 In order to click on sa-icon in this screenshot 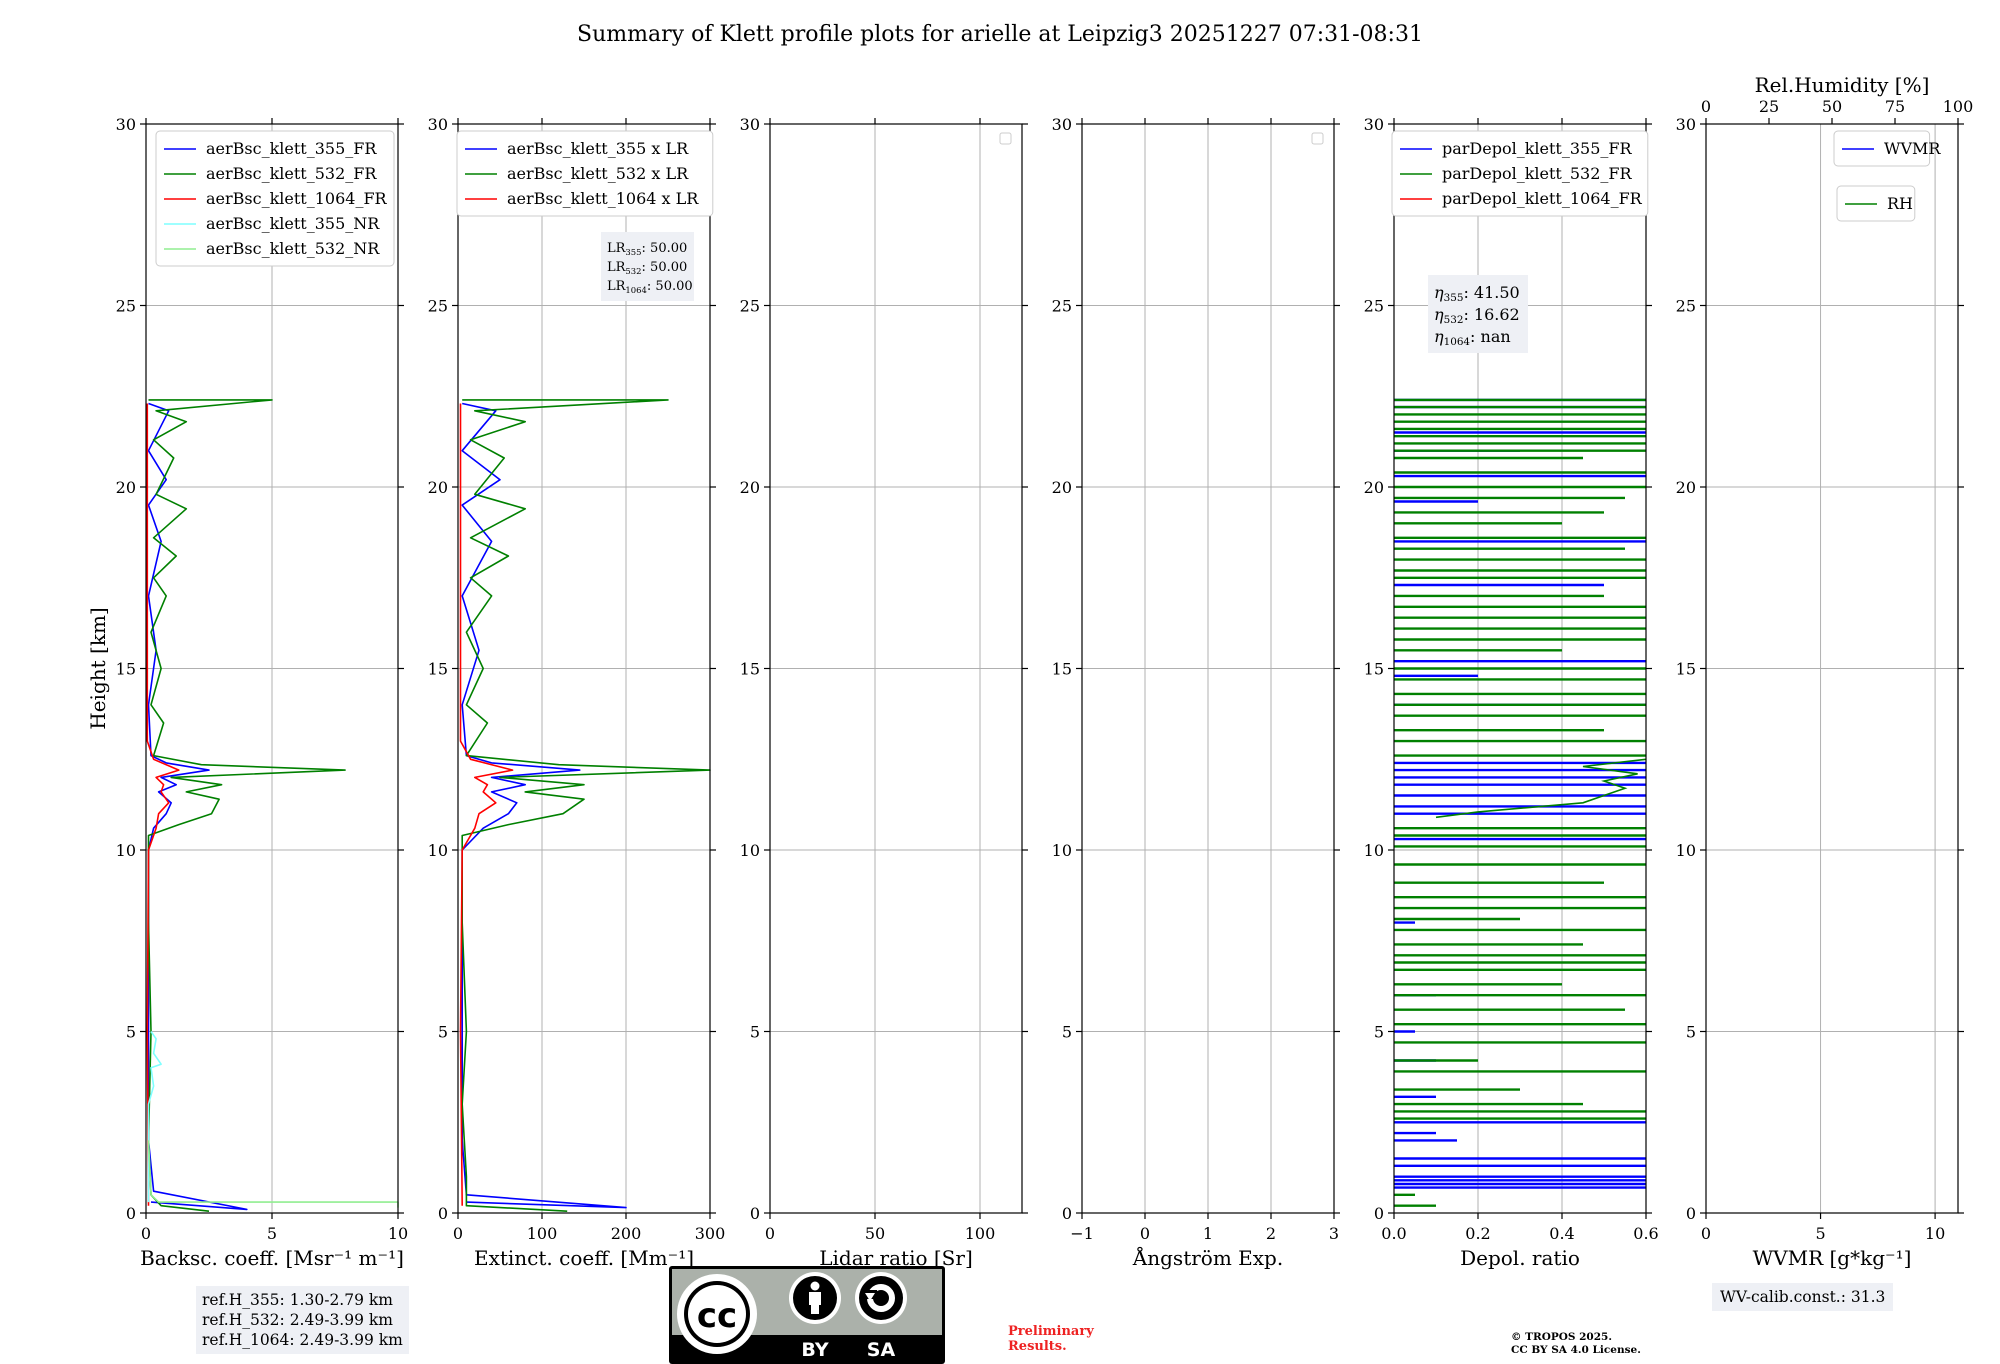, I will do `click(881, 1298)`.